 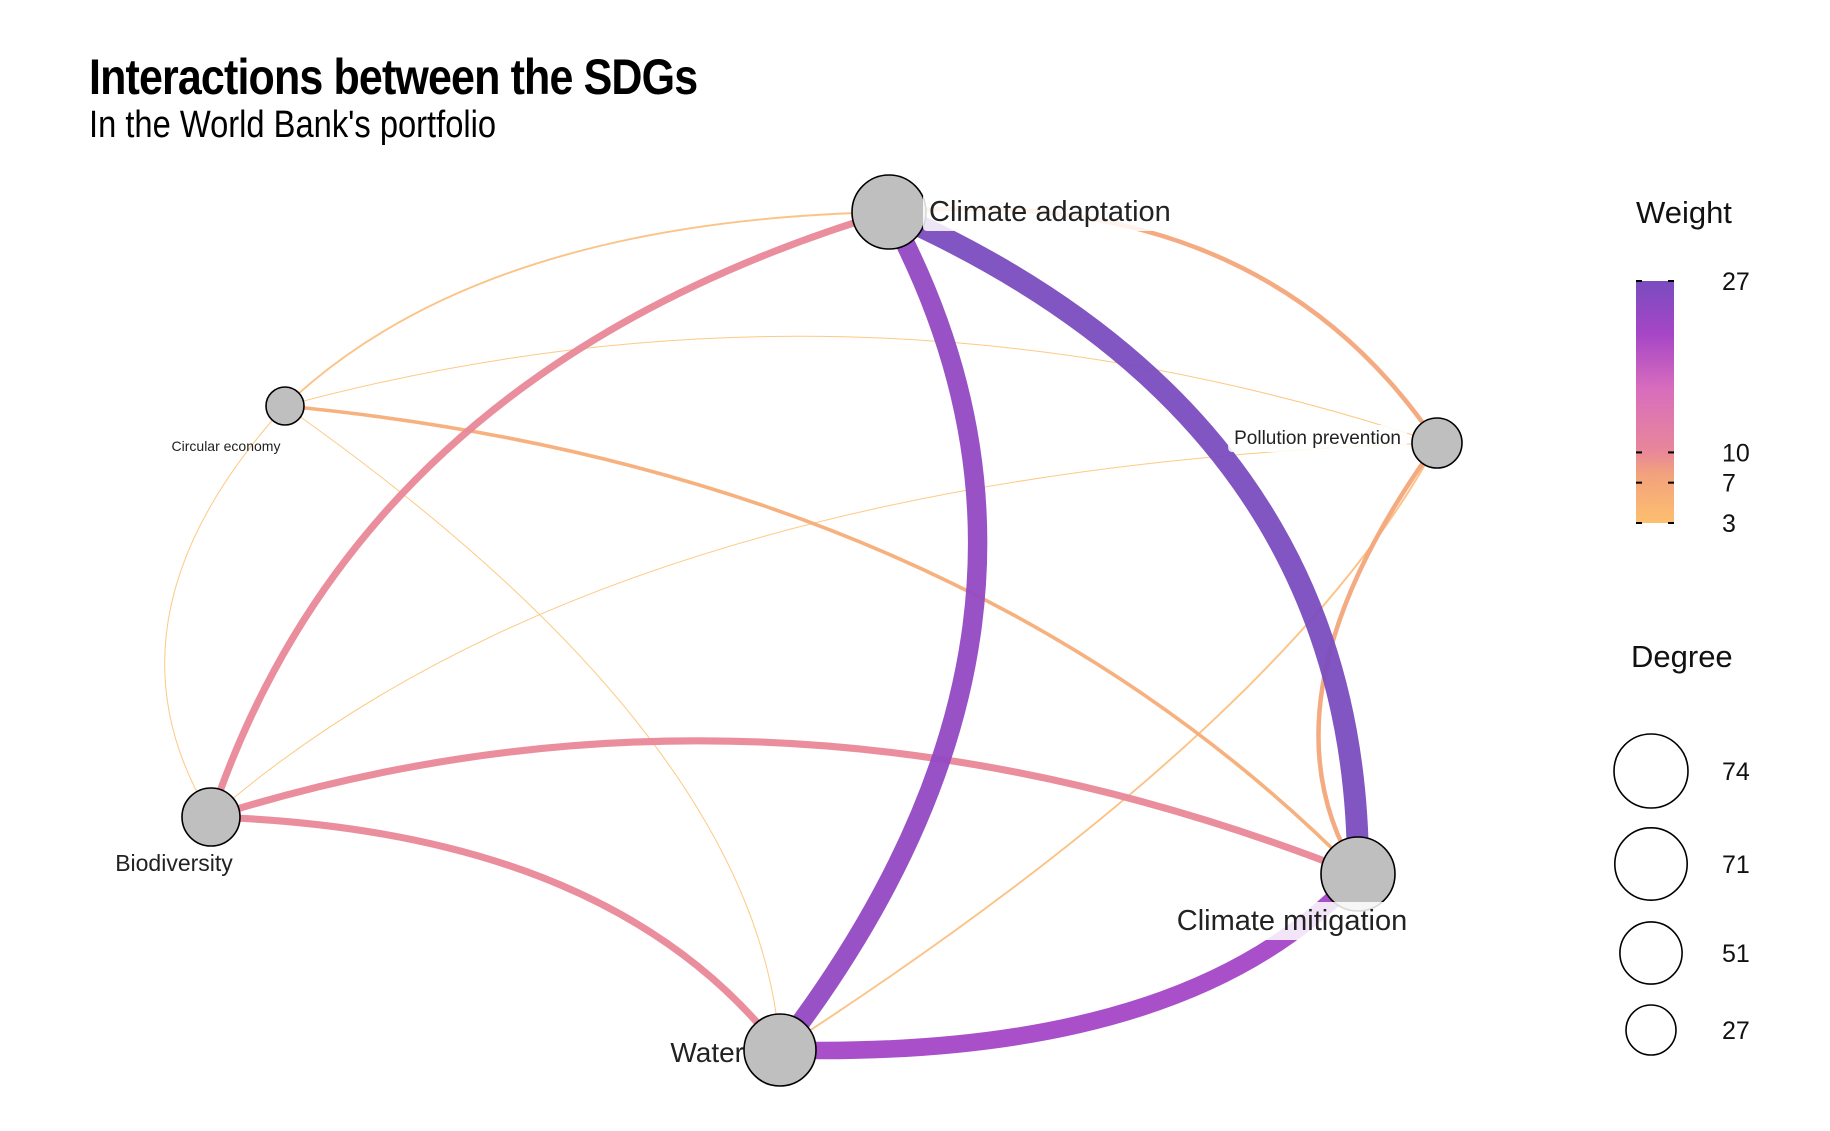 I want to click on edge-circular-economy-pollution-prevention, so click(x=861, y=389).